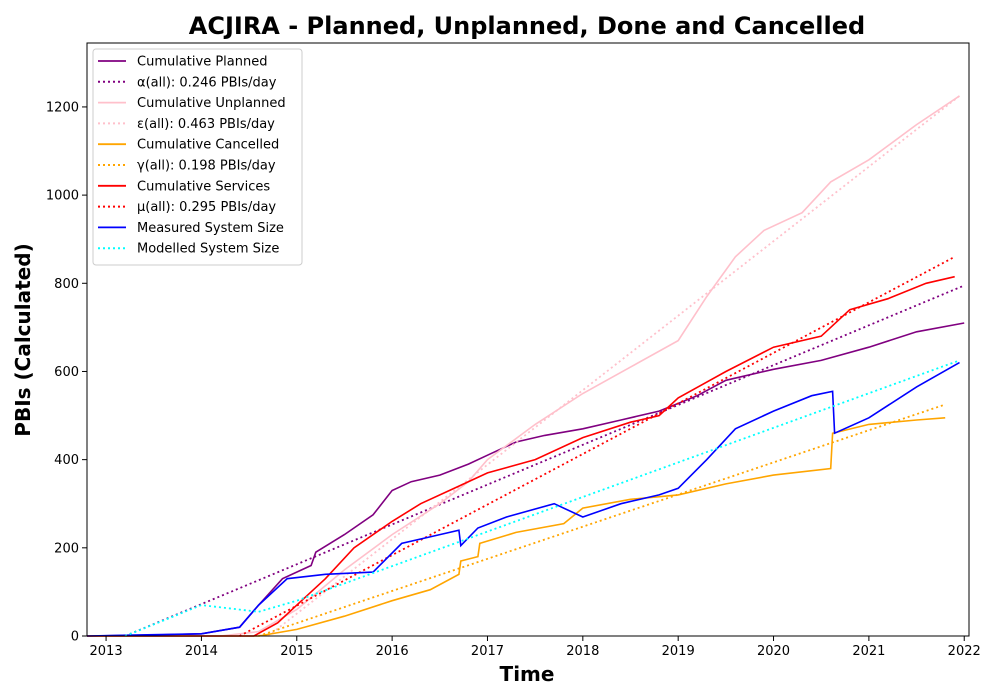 This screenshot has width=1000, height=700. I want to click on y-tick-label: 0, so click(75, 637).